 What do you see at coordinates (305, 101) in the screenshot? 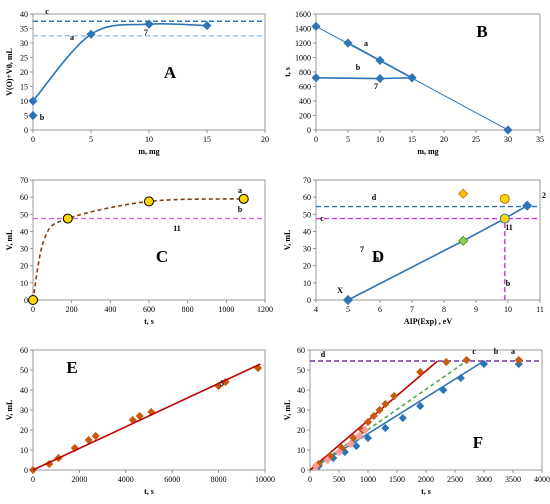
I see `y-tick-label: 400` at bounding box center [305, 101].